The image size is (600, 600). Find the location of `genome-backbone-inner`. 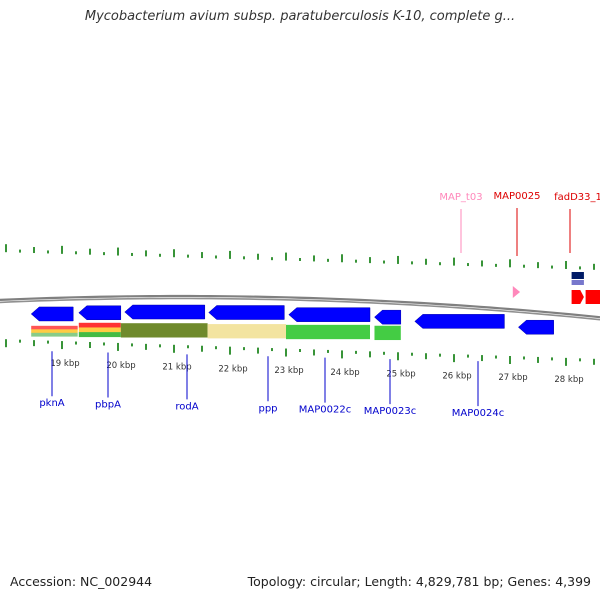

genome-backbone-inner is located at coordinates (300, 309).